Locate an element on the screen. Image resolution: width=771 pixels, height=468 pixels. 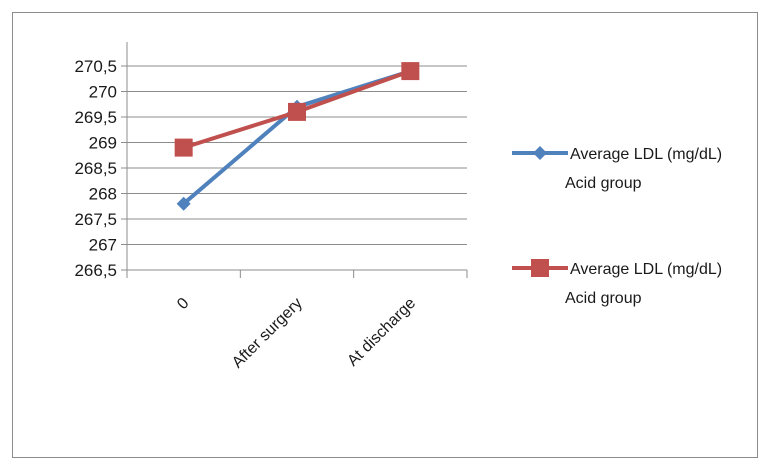
x-category-label: After surgery is located at coordinates (267, 333).